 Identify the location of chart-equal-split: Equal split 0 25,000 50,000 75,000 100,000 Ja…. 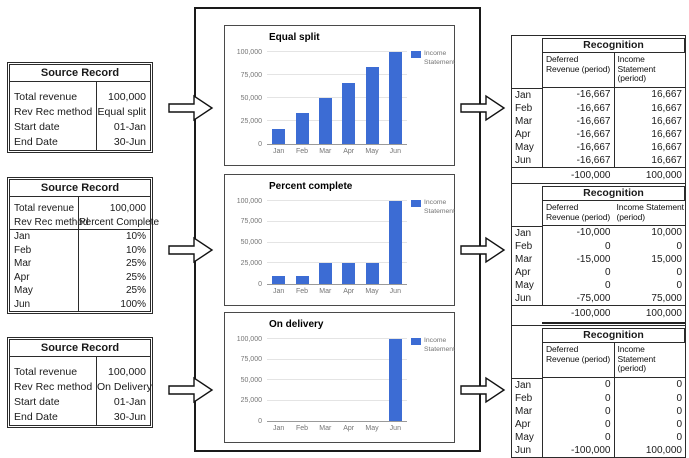
(339, 95).